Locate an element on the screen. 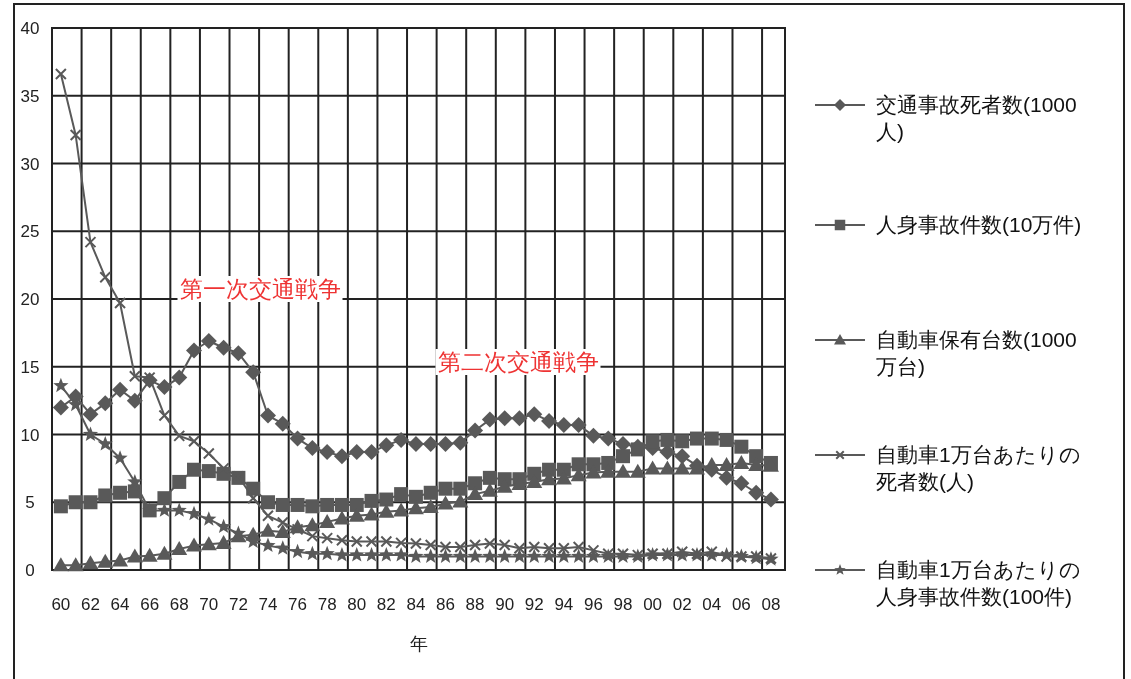 Image resolution: width=1131 pixels, height=679 pixels. x-tick-label: 04 is located at coordinates (712, 604).